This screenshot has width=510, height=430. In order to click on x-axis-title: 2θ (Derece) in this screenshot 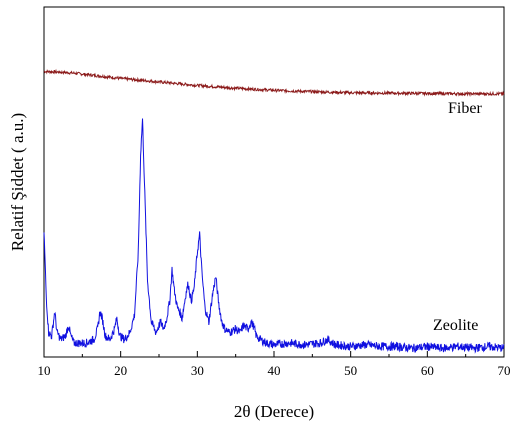, I will do `click(274, 411)`.